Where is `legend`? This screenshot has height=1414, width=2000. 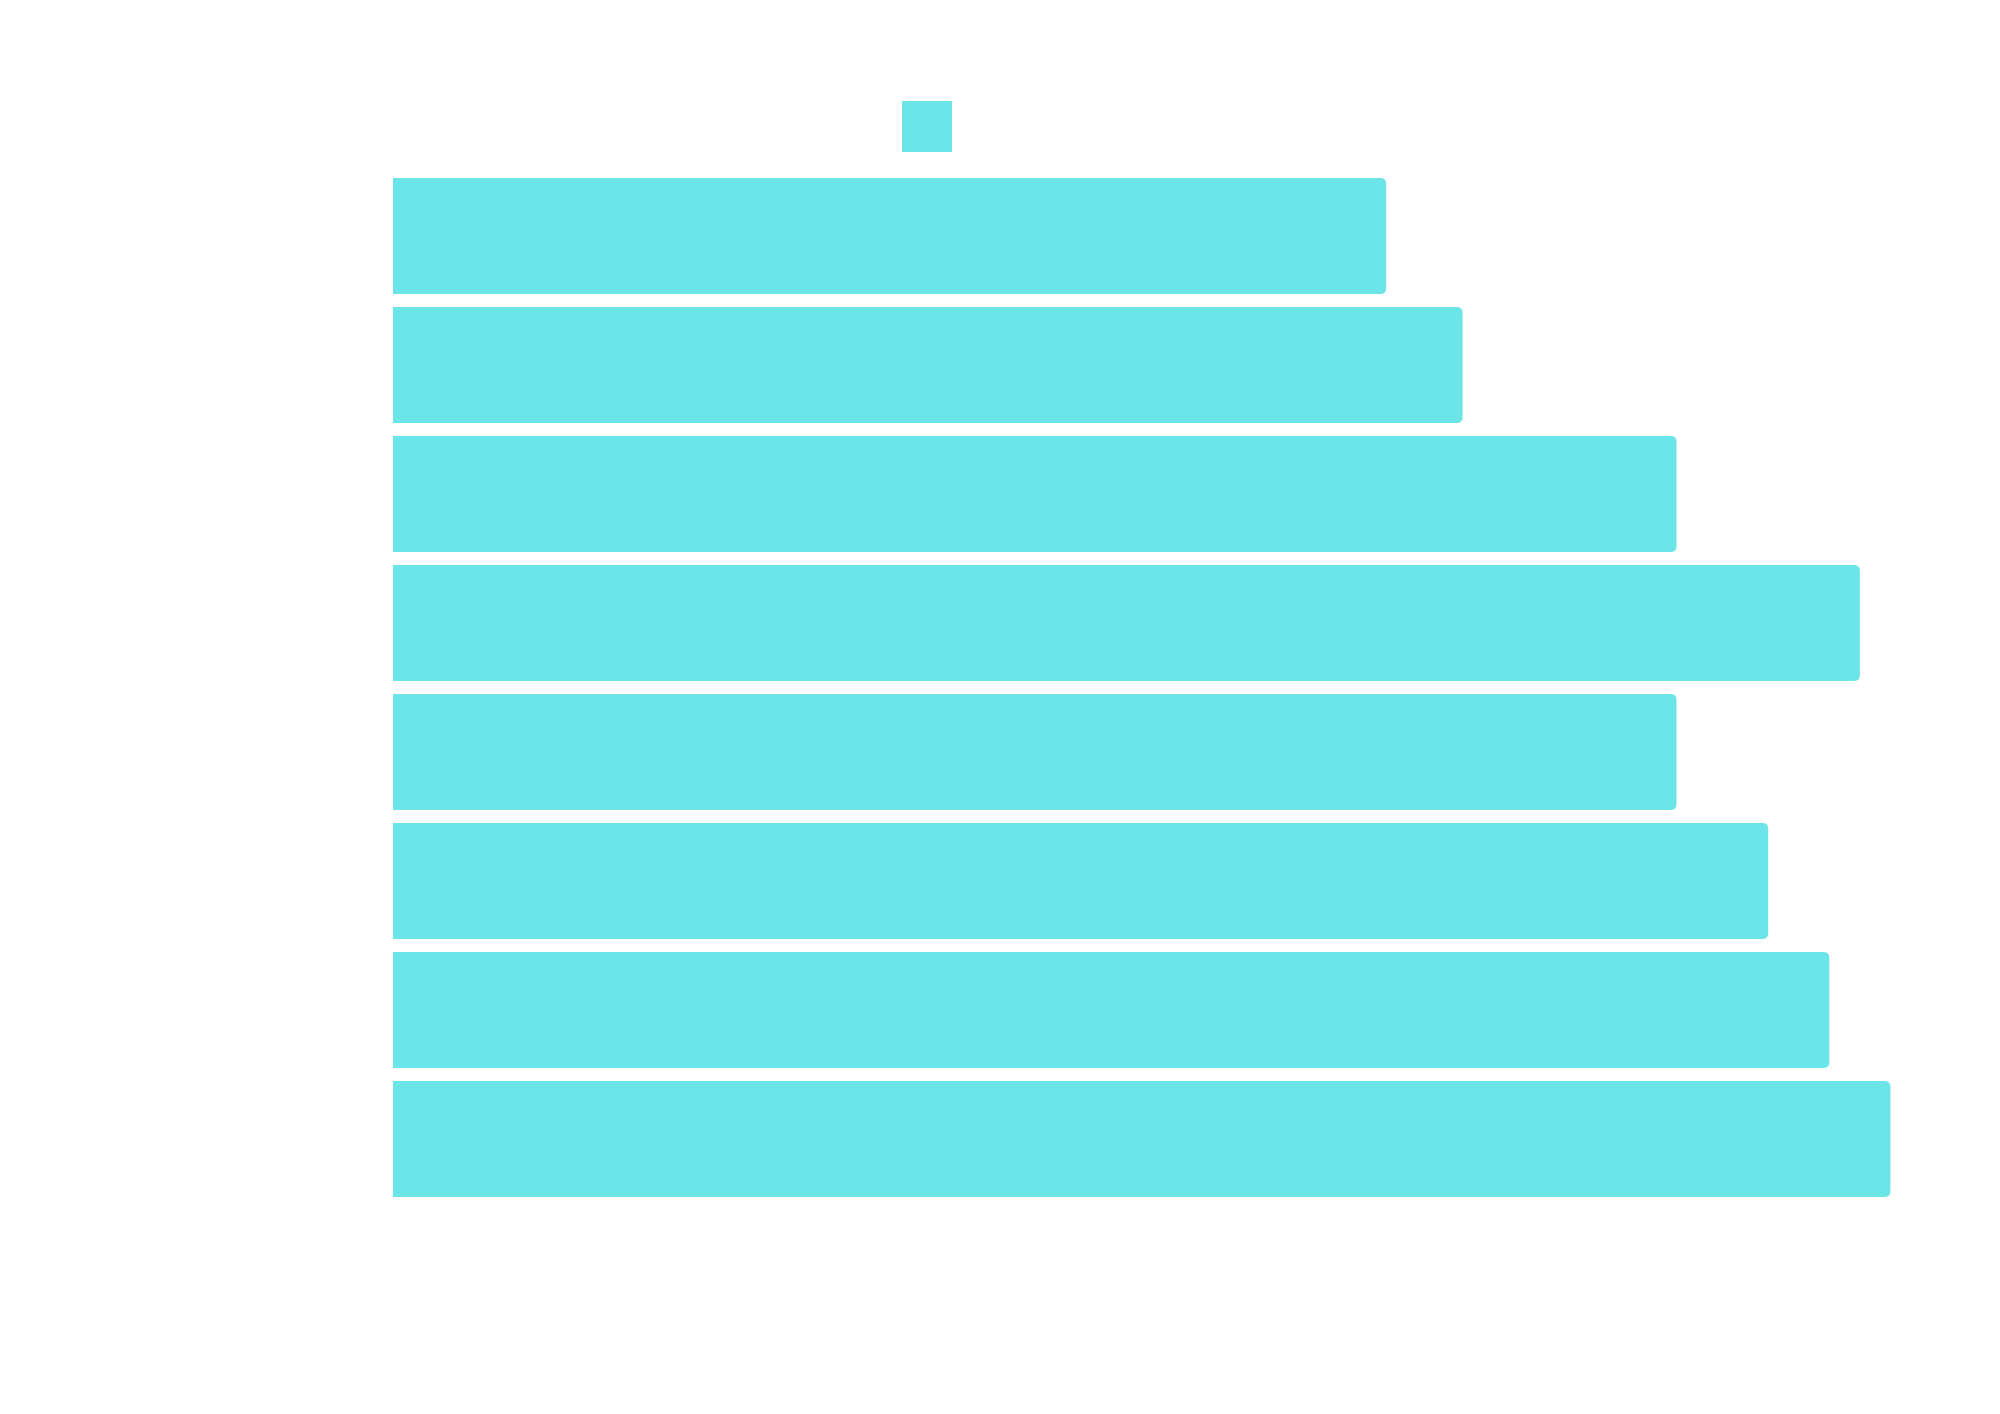 legend is located at coordinates (927, 126).